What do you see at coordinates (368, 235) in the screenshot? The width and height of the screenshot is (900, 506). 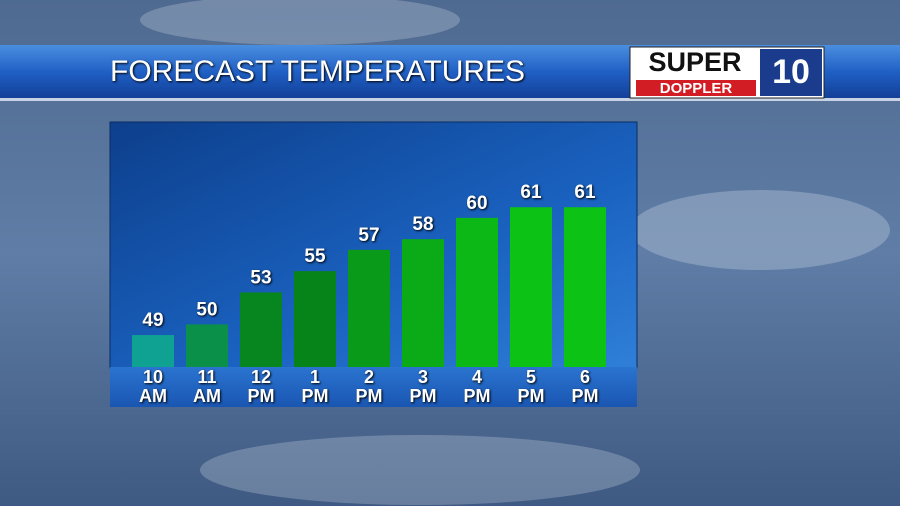 I see `value-label: 57` at bounding box center [368, 235].